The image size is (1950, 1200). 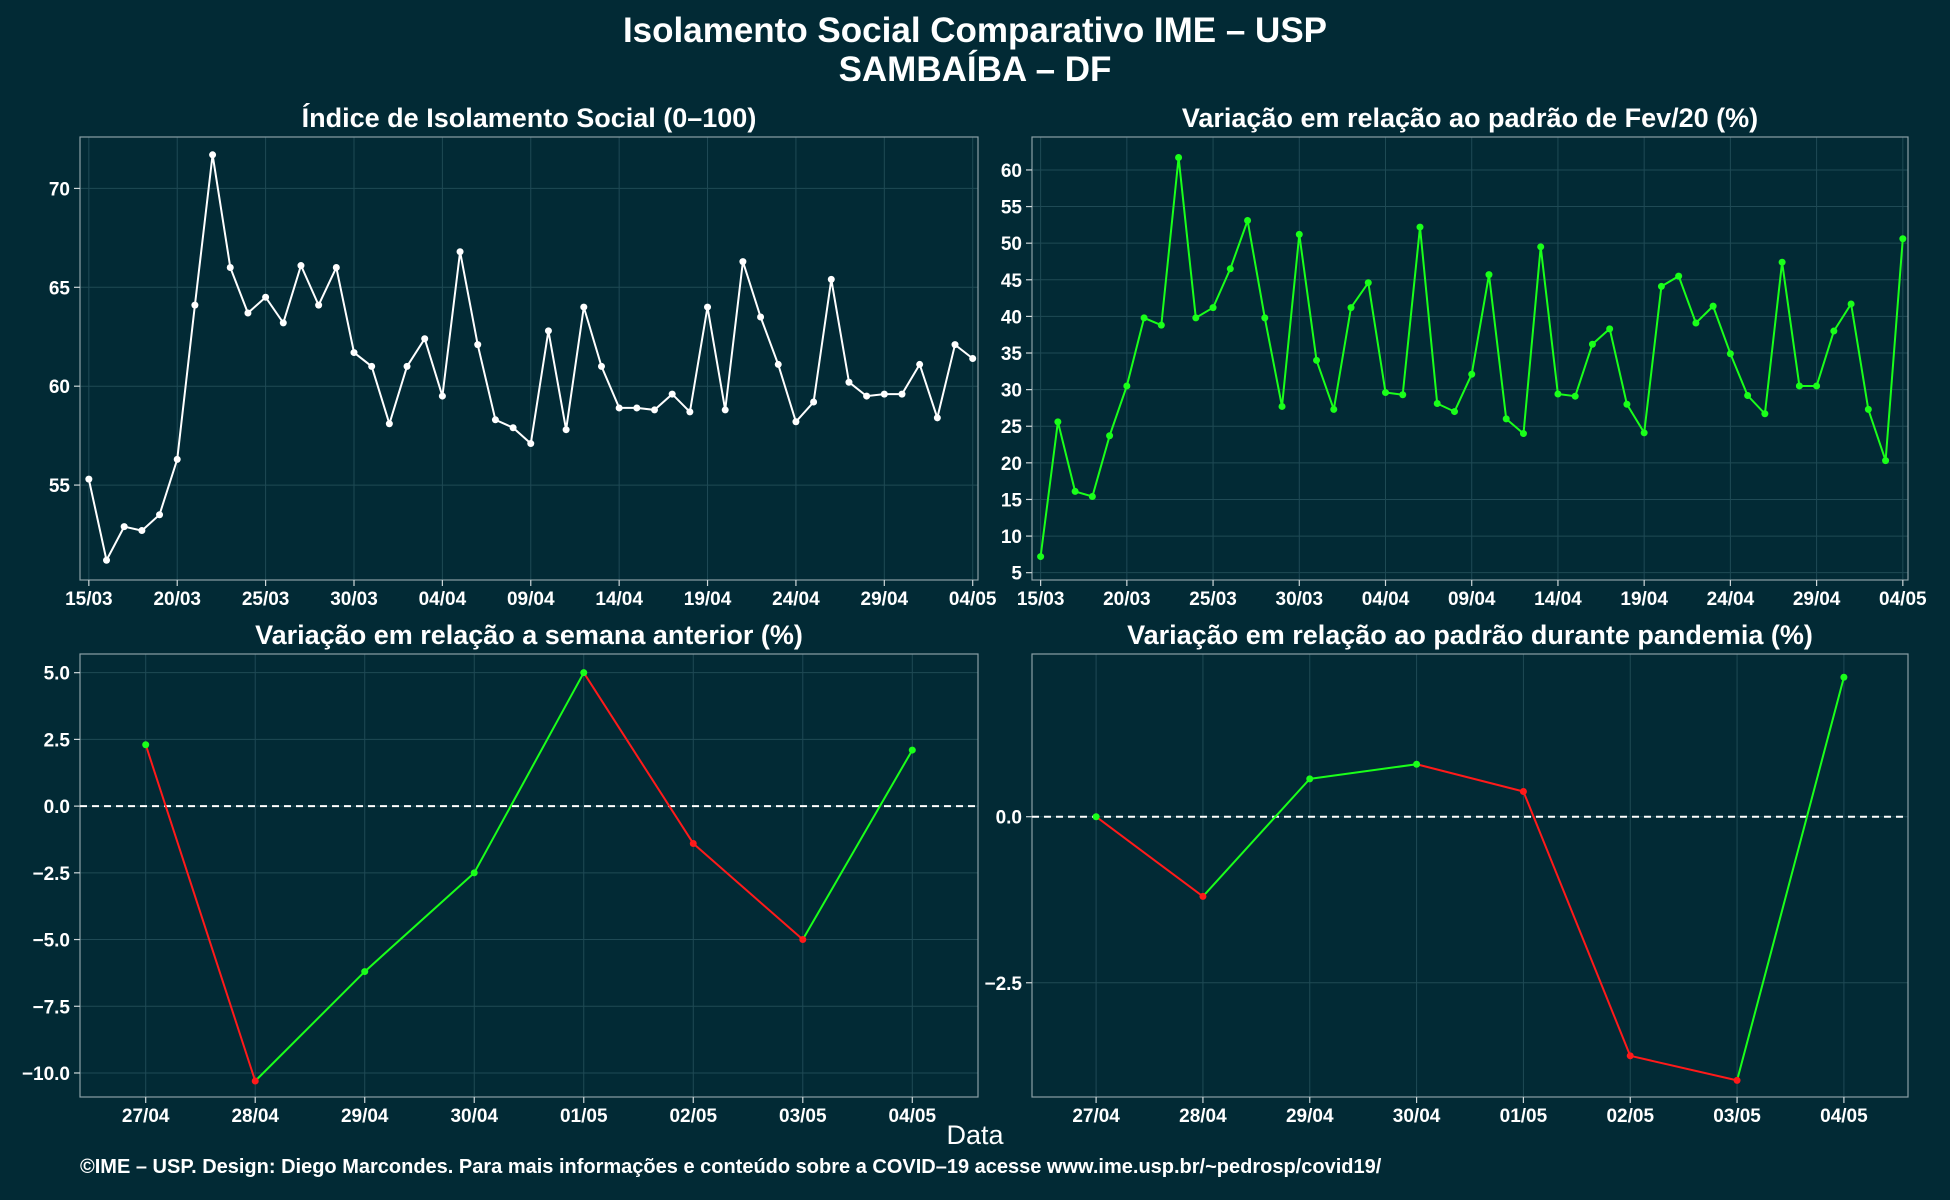 What do you see at coordinates (1096, 1116) in the screenshot?
I see `x-tick-label: 27/04` at bounding box center [1096, 1116].